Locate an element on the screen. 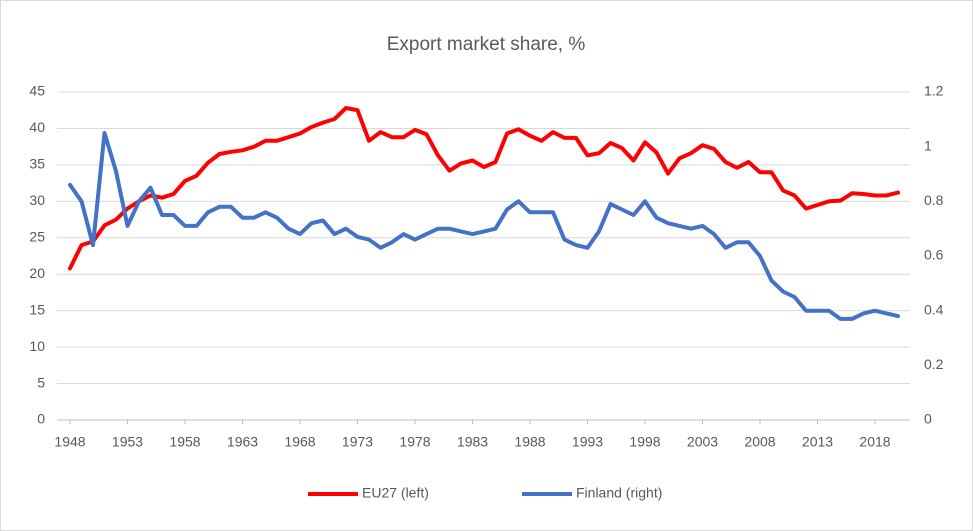 The height and width of the screenshot is (531, 973). x-tick-label: 1973 is located at coordinates (357, 442).